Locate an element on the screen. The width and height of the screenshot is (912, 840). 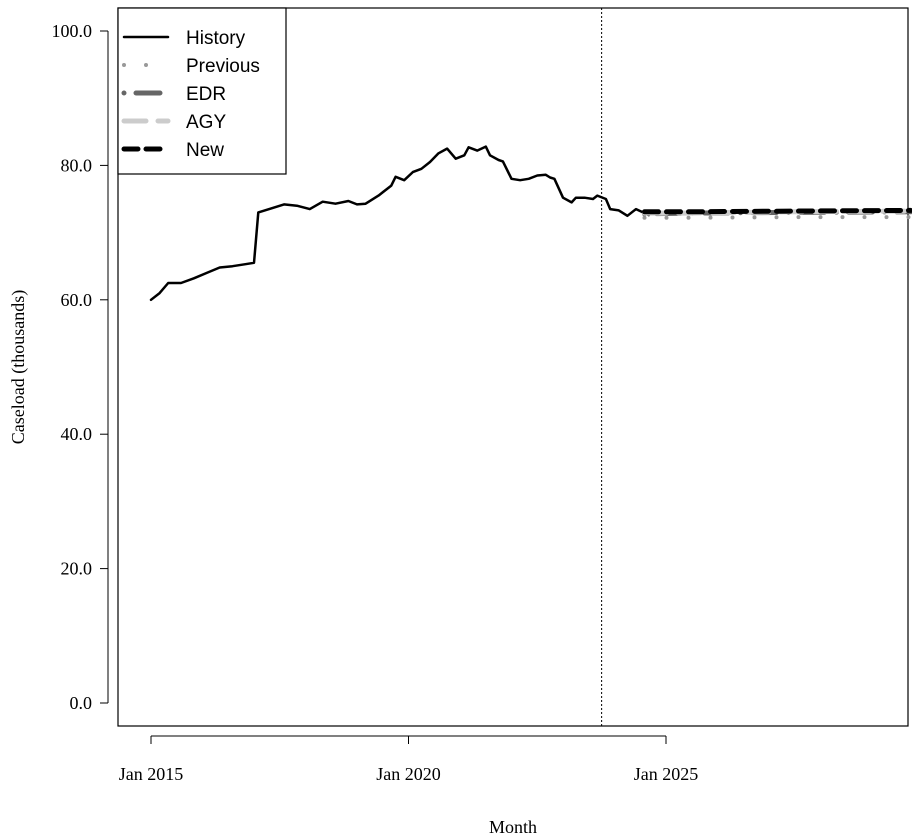
x-axis-title: Month is located at coordinates (513, 827).